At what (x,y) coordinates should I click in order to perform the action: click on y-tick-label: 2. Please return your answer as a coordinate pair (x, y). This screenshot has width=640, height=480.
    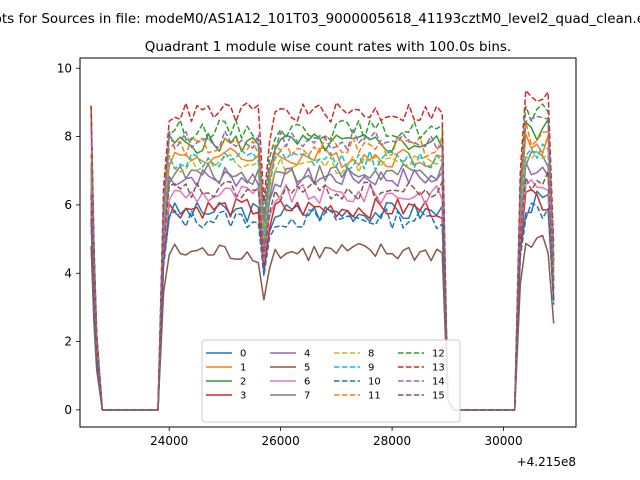
    Looking at the image, I should click on (68, 342).